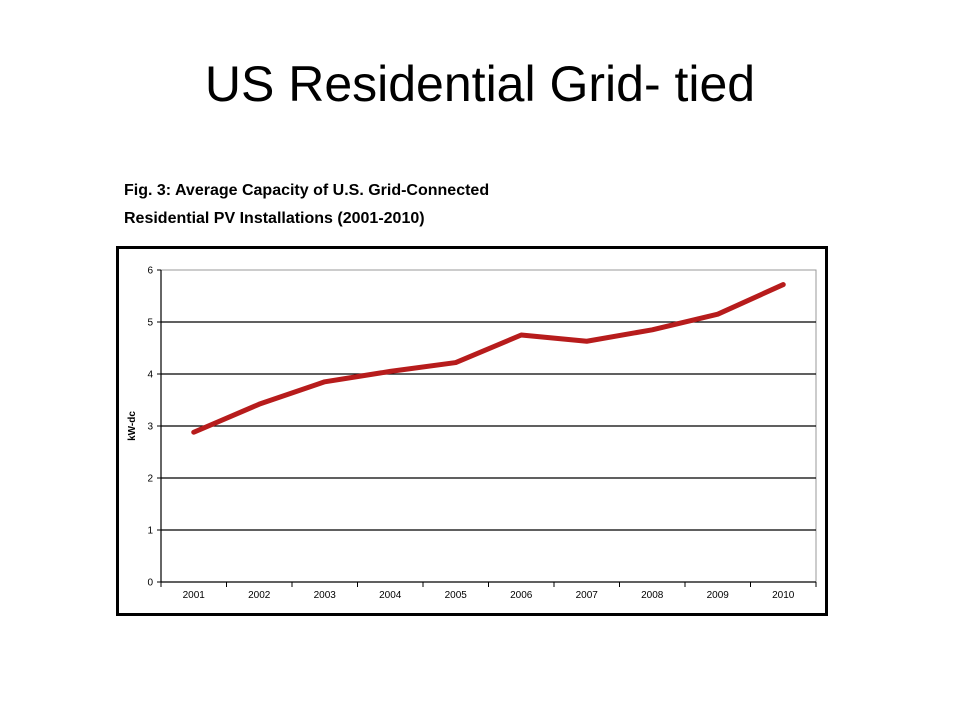 Image resolution: width=960 pixels, height=720 pixels. Describe the element at coordinates (150, 531) in the screenshot. I see `y-tick-label: 1` at that location.